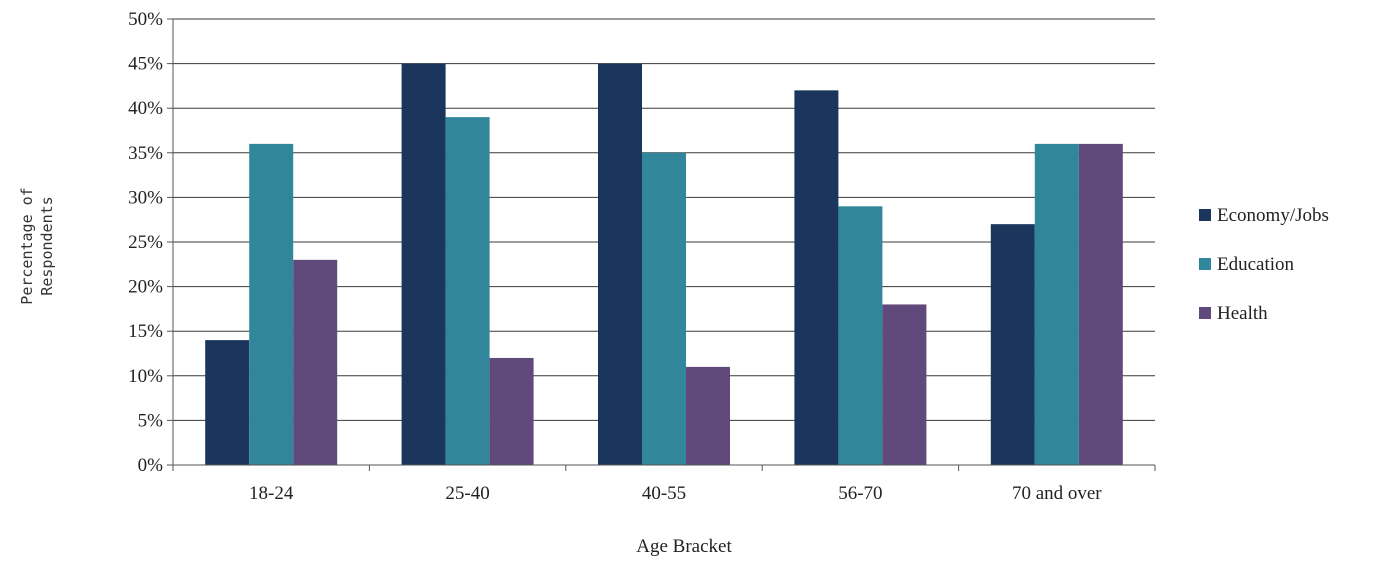  What do you see at coordinates (37, 245) in the screenshot?
I see `y-axis-title: Percentage of Respondents` at bounding box center [37, 245].